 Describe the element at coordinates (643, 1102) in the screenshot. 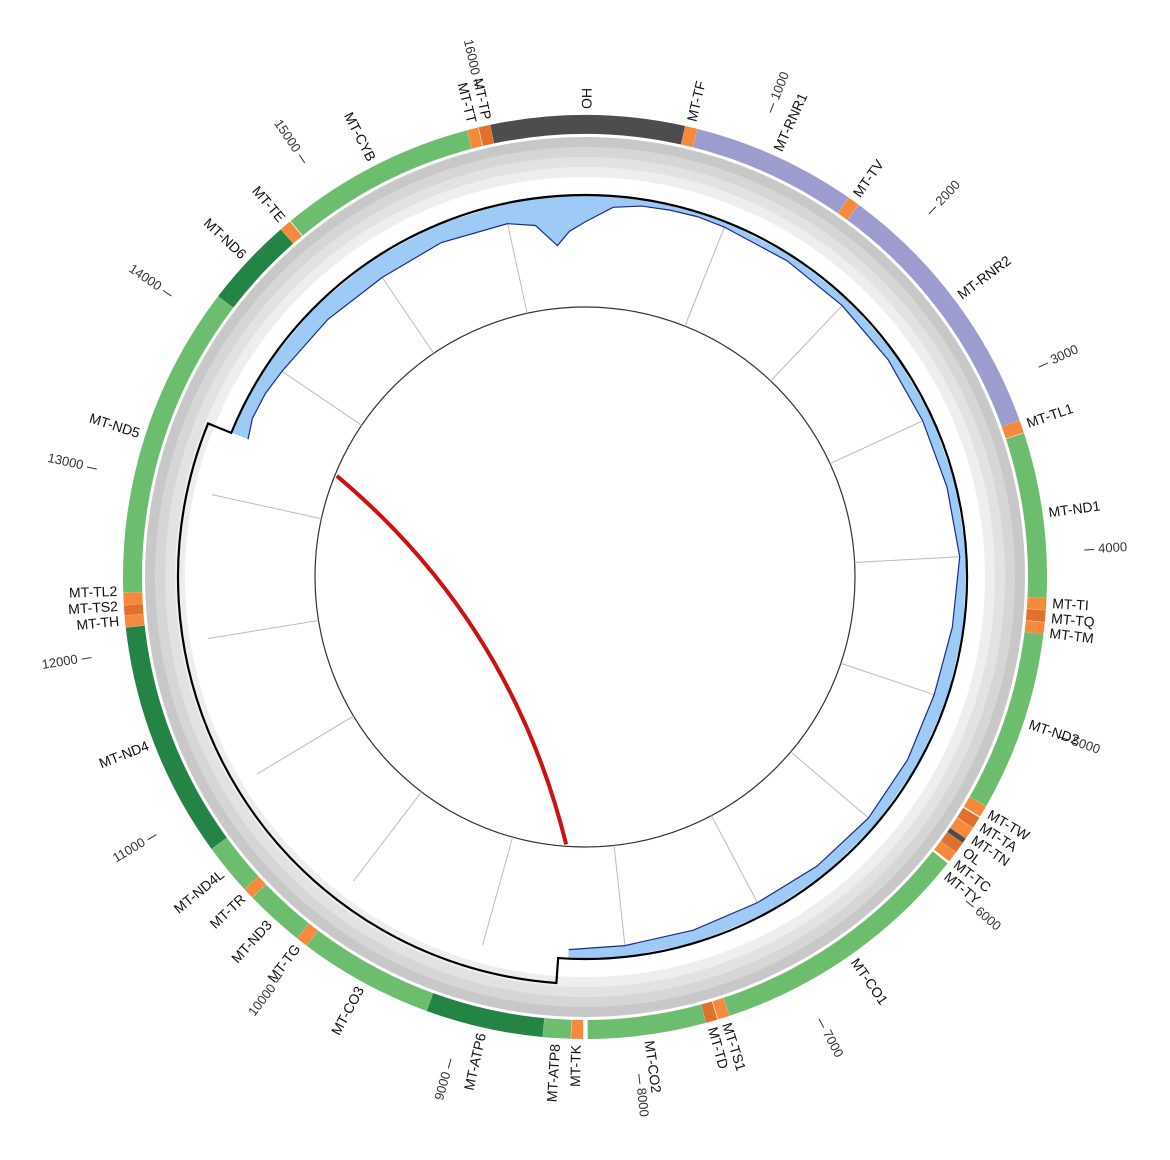

I see `x-tick-label: 8000` at that location.